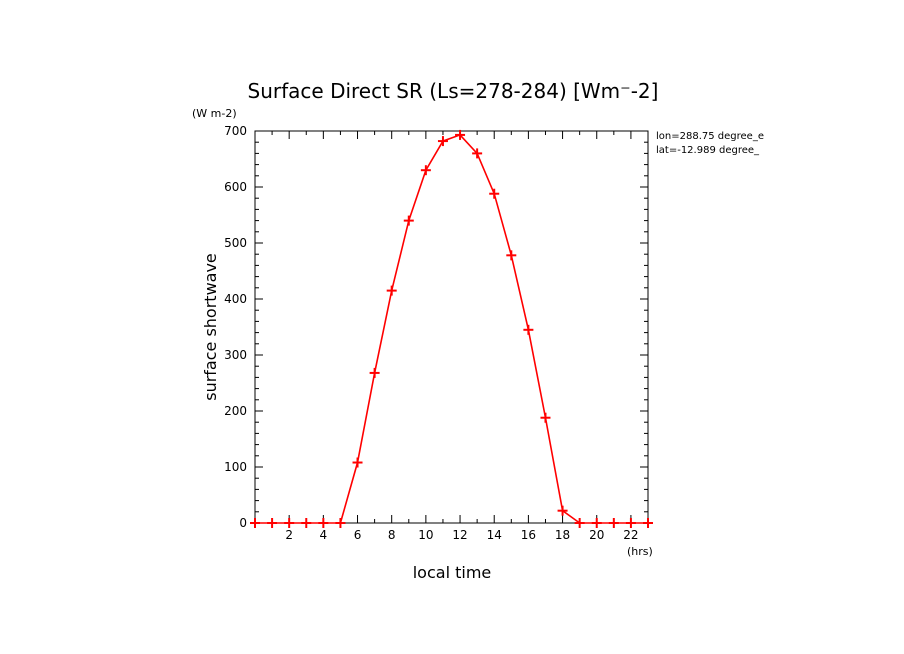 This screenshot has width=904, height=654. What do you see at coordinates (289, 535) in the screenshot?
I see `x-tick-label: 2` at bounding box center [289, 535].